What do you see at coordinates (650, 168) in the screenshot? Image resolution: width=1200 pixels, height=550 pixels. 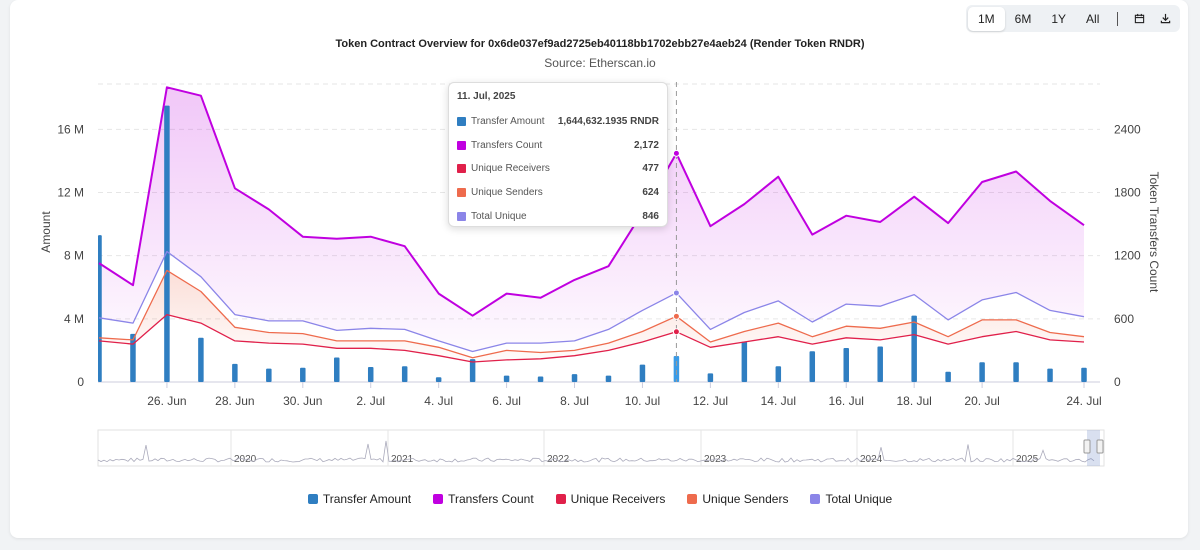 I see `tooltip-value: 477` at bounding box center [650, 168].